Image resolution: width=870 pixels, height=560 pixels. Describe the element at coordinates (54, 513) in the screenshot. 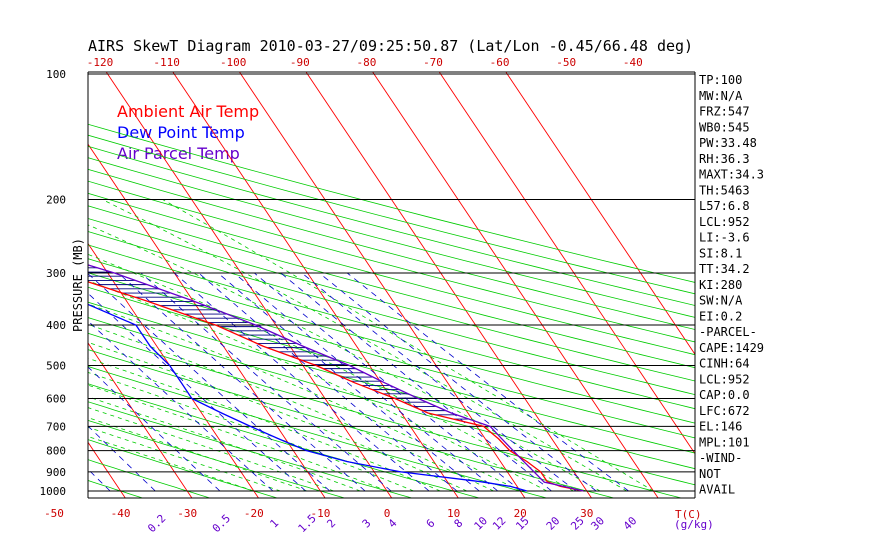

I see `bottom-temp-tick-label: -50` at that location.